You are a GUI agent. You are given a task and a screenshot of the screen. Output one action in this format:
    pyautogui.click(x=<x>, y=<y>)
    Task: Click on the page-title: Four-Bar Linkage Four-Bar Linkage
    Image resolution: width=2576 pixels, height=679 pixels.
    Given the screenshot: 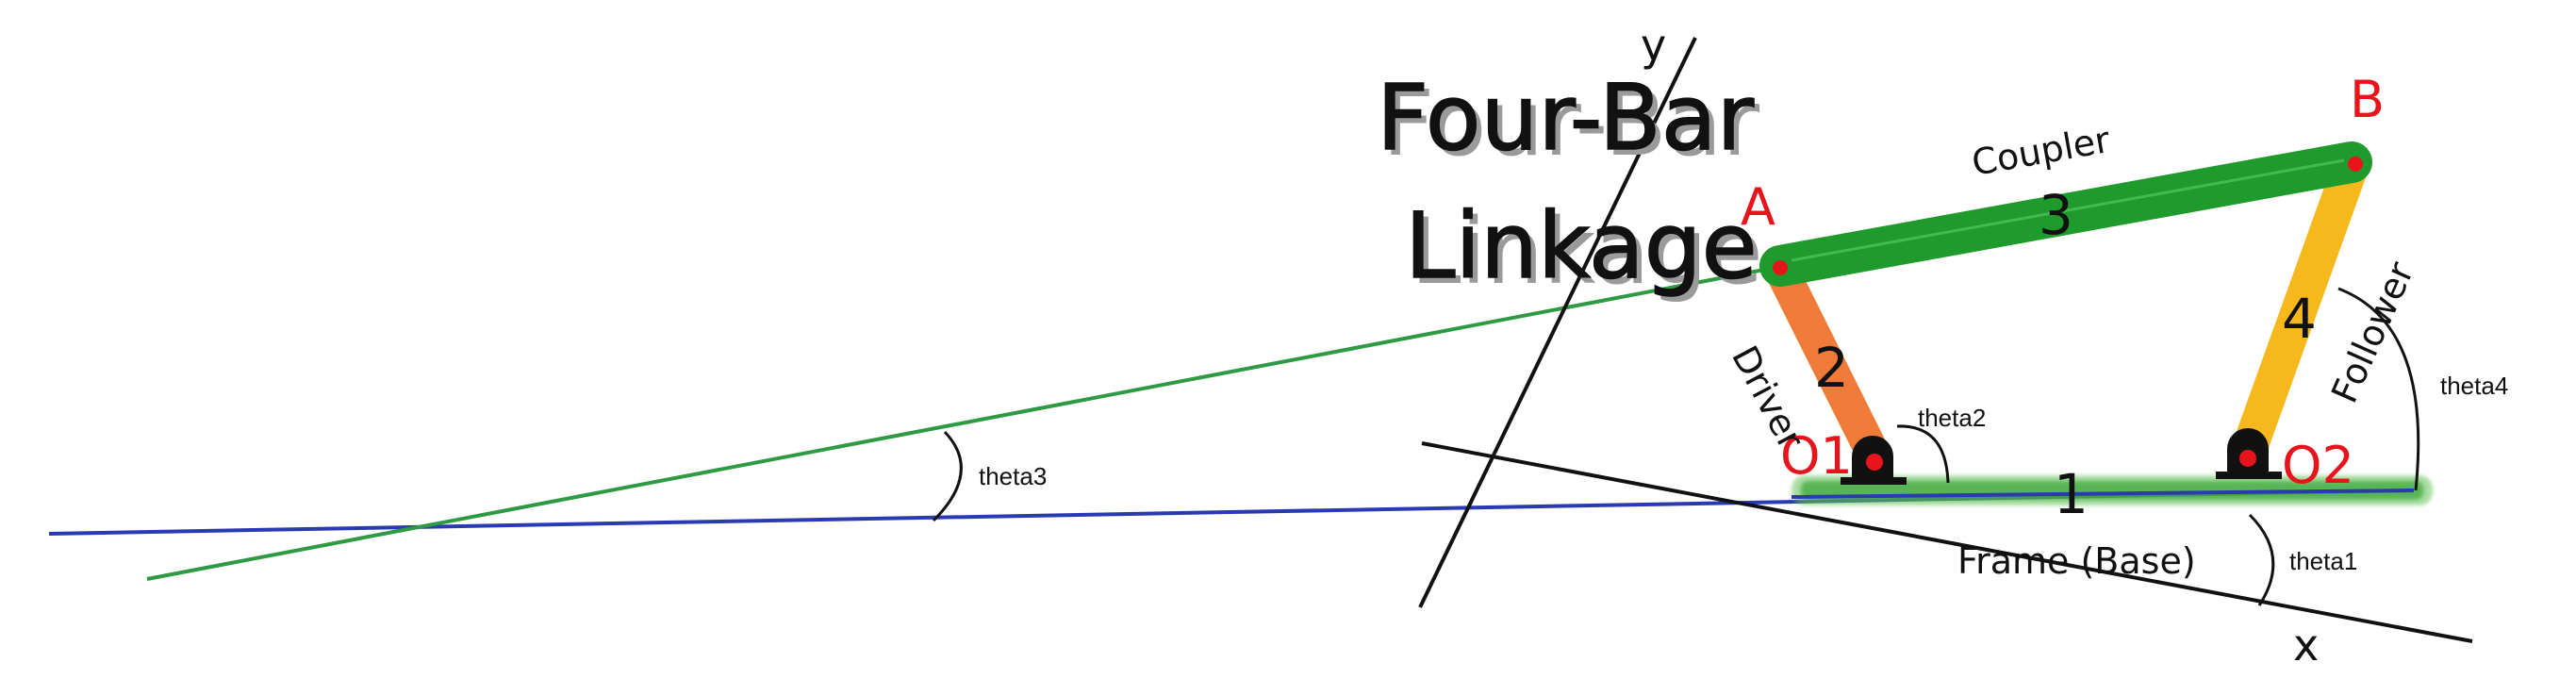 What is the action you would take?
    pyautogui.click(x=1569, y=184)
    